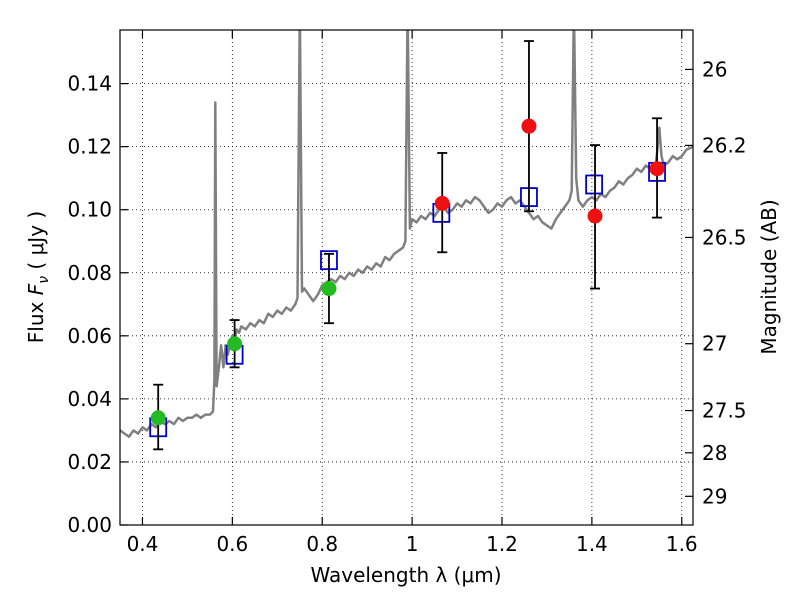 Image resolution: width=800 pixels, height=600 pixels. I want to click on y-axis-label-subscript: ν, so click(44, 280).